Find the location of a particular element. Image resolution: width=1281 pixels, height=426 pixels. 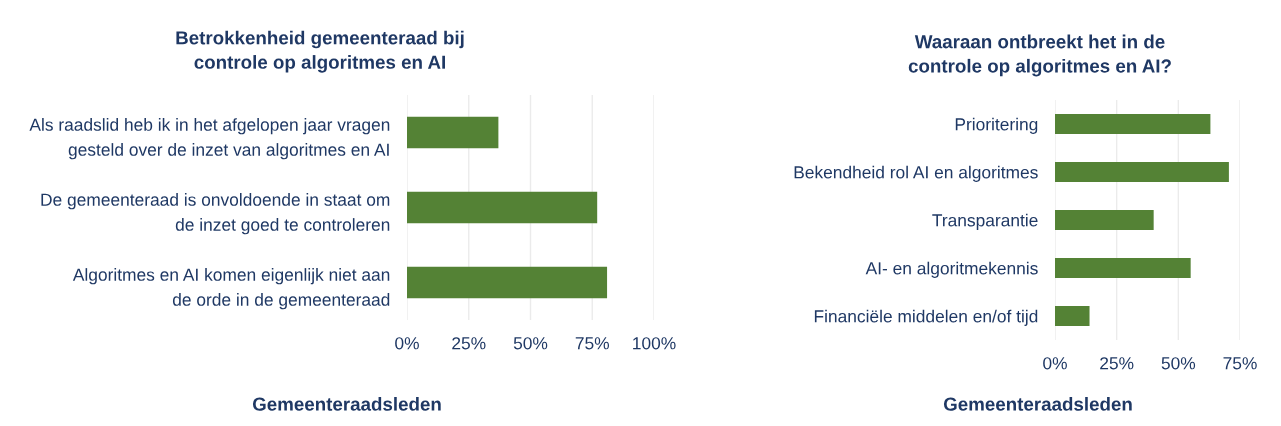

y-tick-label: Prioritering is located at coordinates (996, 125).